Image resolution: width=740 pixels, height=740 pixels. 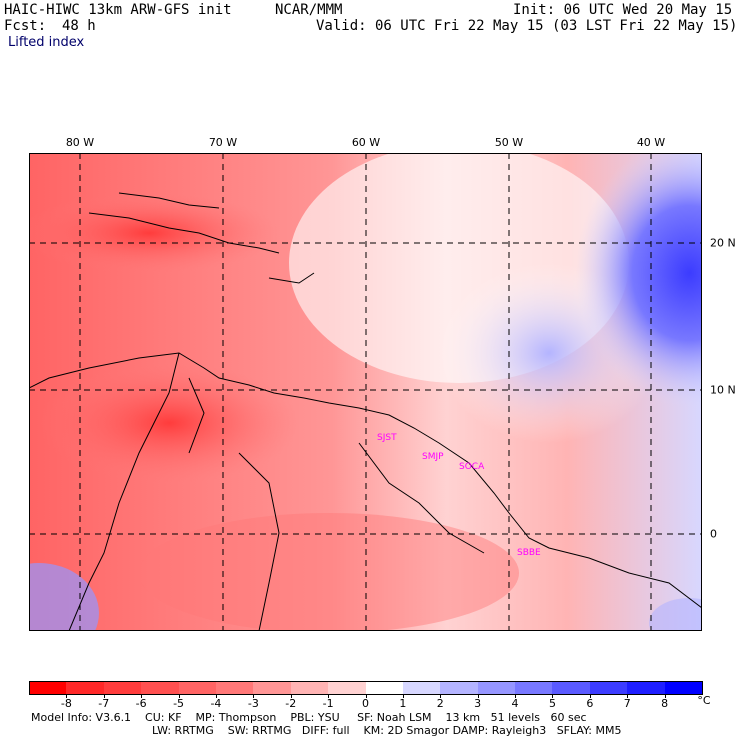 What do you see at coordinates (509, 142) in the screenshot?
I see `lon-label-50w: 50 W` at bounding box center [509, 142].